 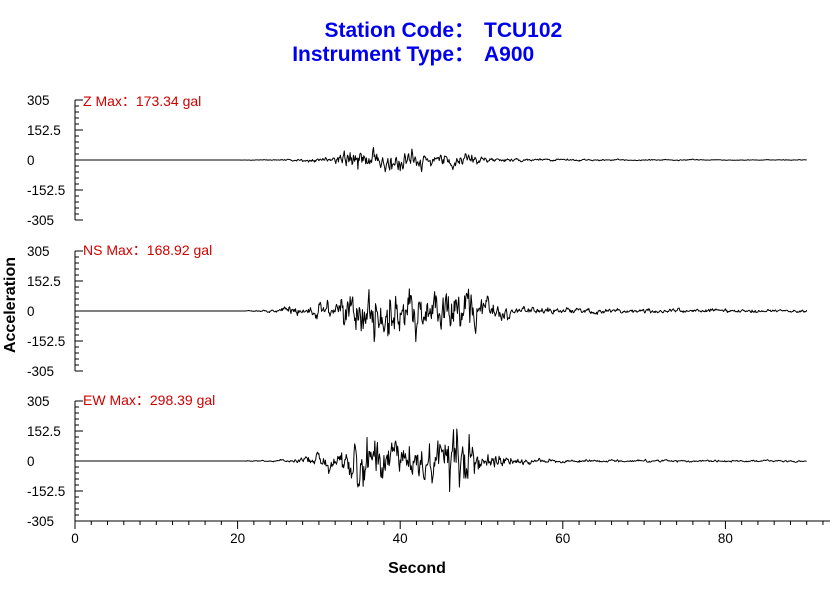 I want to click on panel-label-z: Z Max：173.34 gal, so click(x=142, y=101).